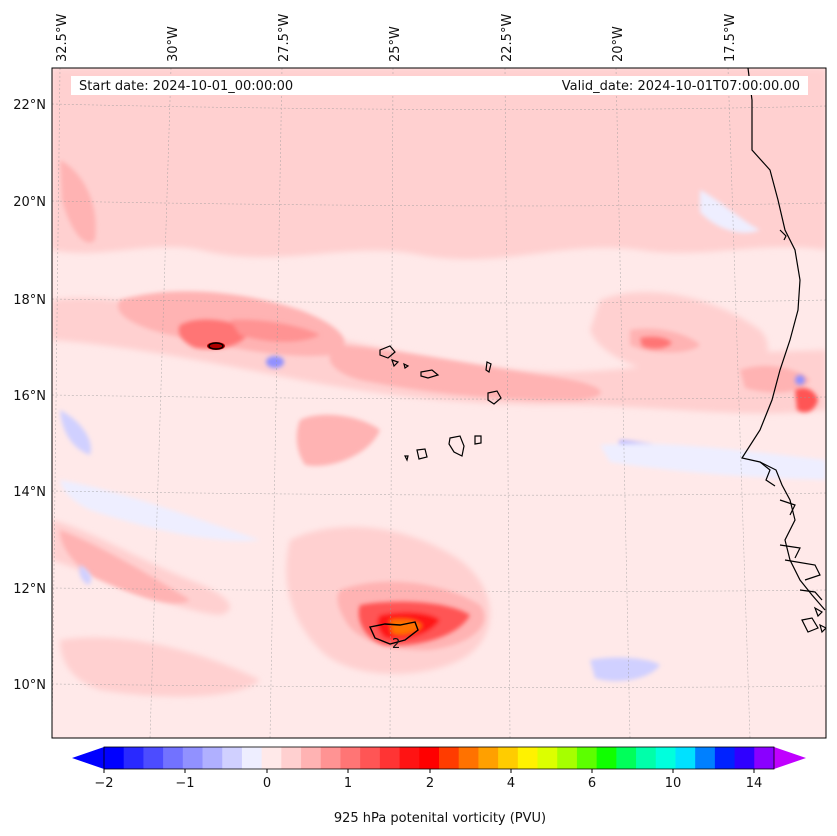  Describe the element at coordinates (507, 38) in the screenshot. I see `lon-label: 22.5°W` at that location.